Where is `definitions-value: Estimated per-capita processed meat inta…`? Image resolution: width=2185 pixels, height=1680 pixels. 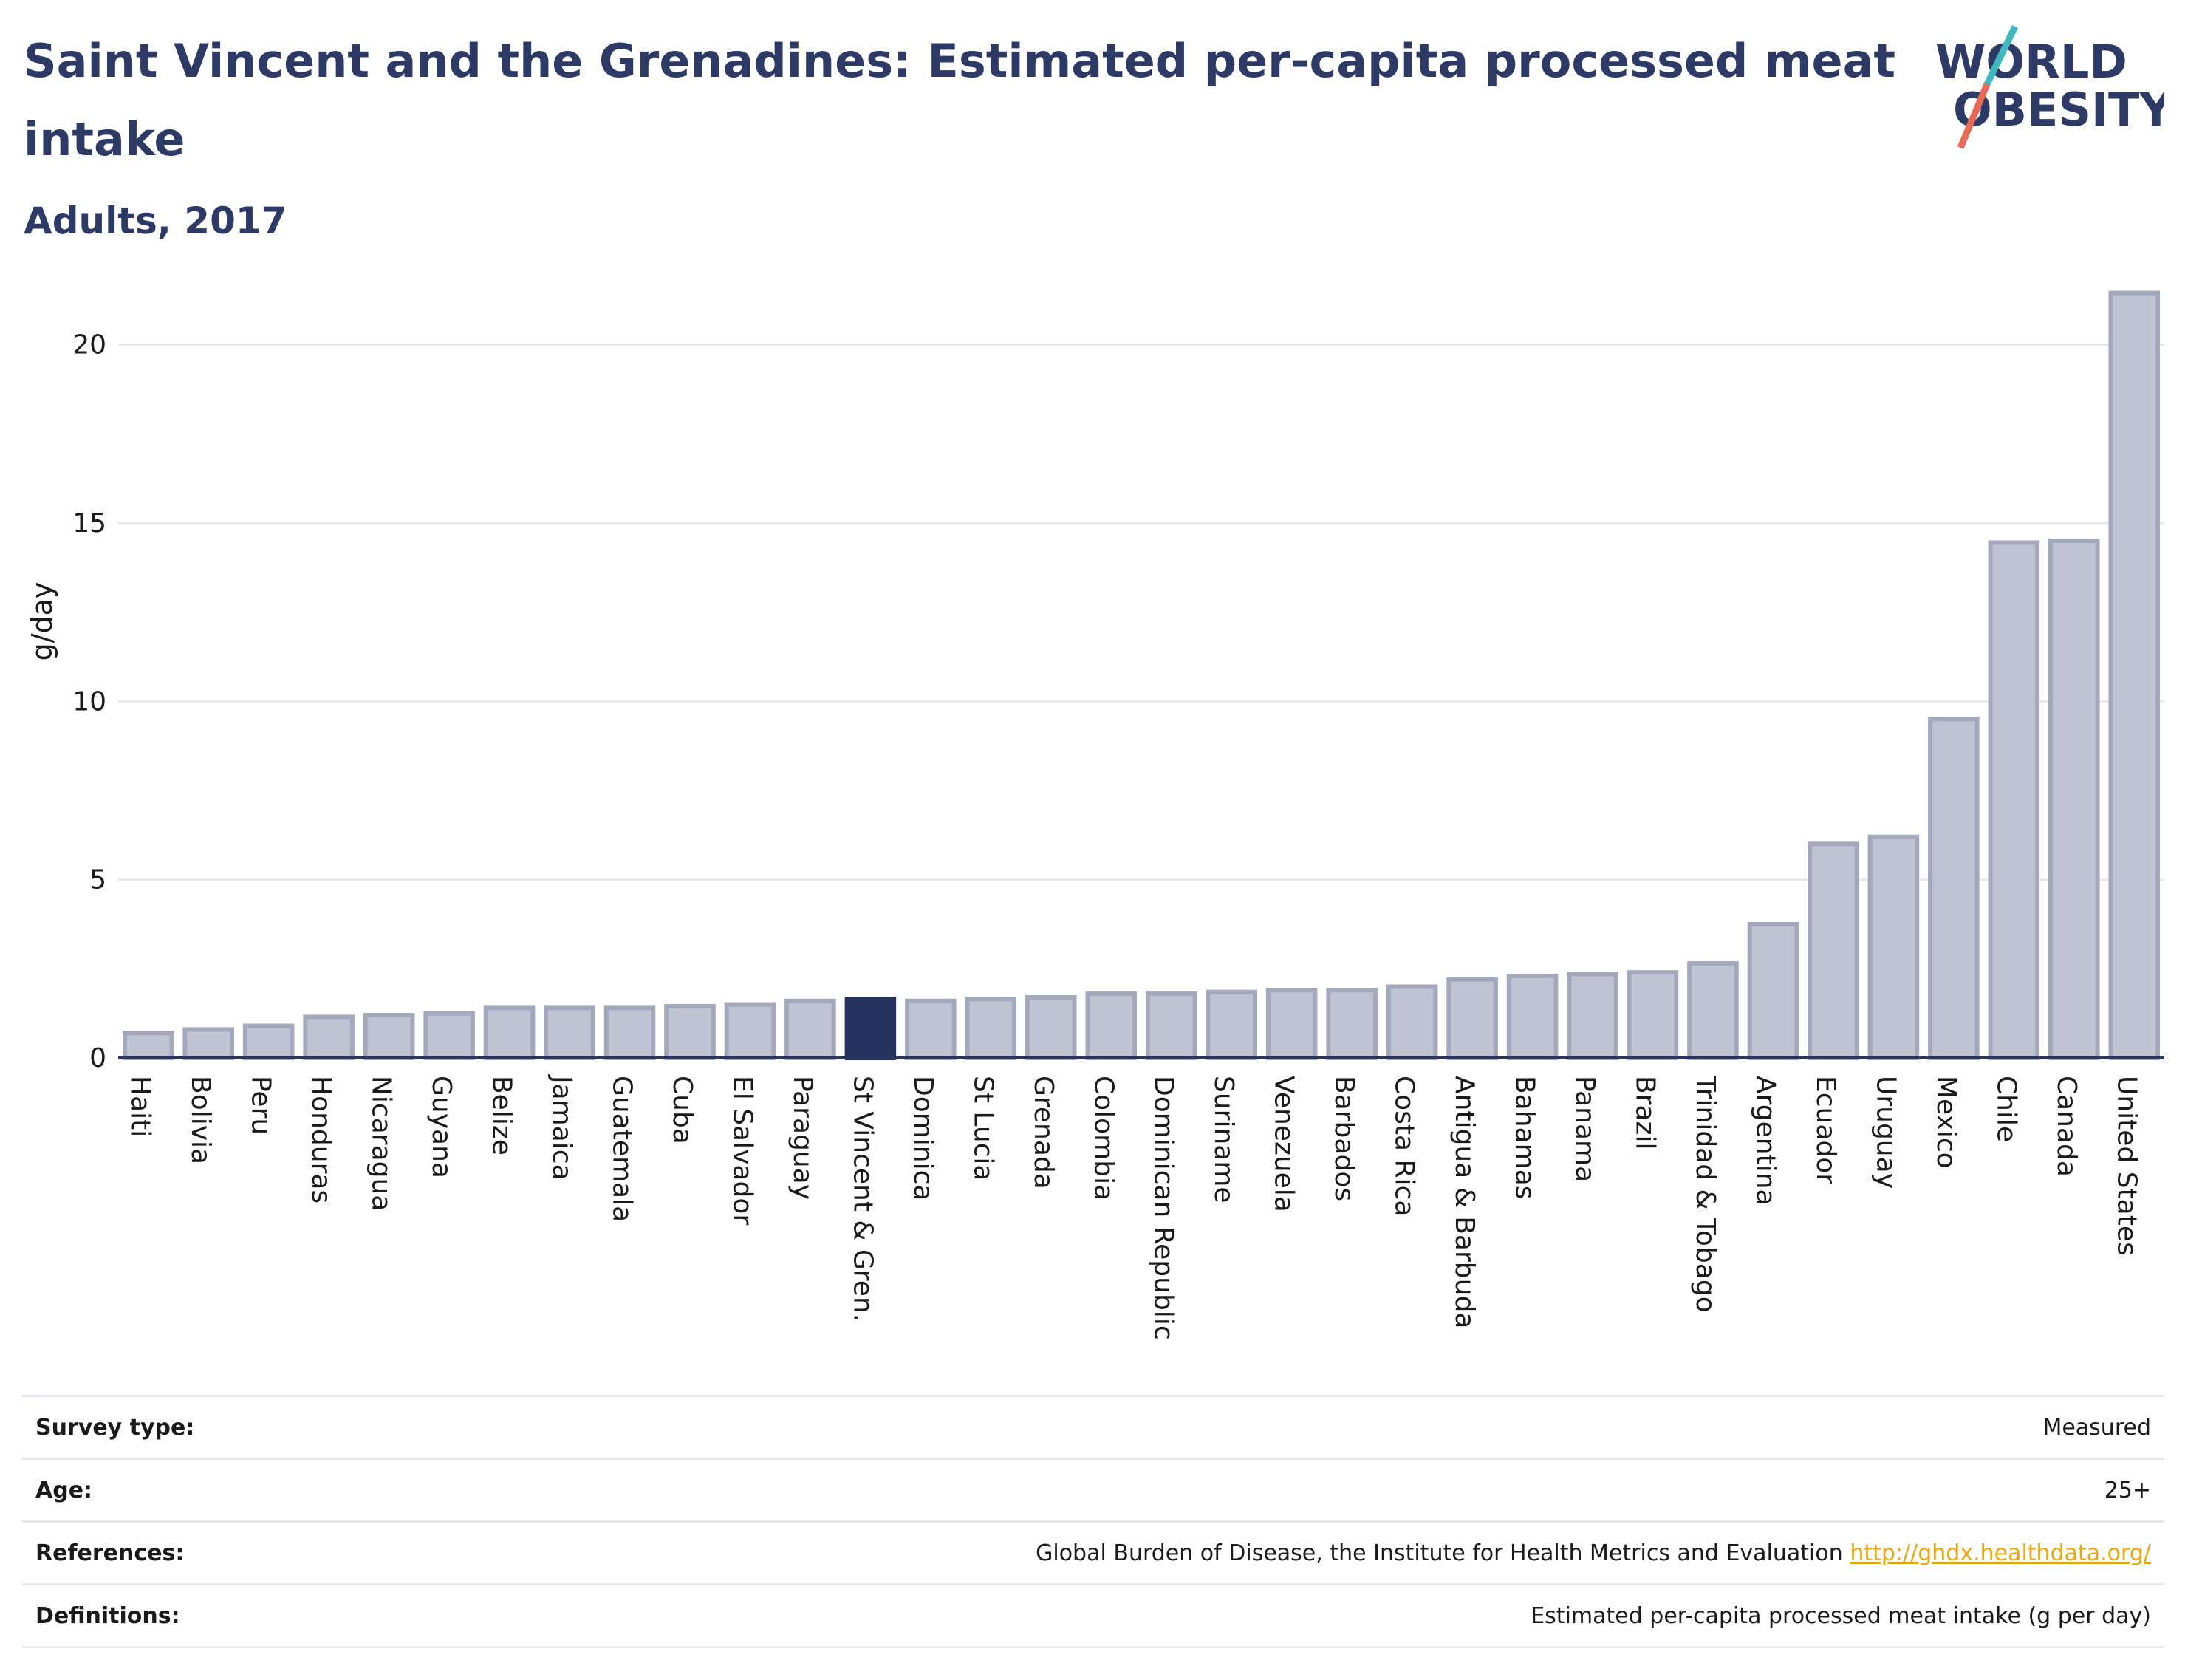 definitions-value: Estimated per-capita processed meat inta… is located at coordinates (1291, 1615).